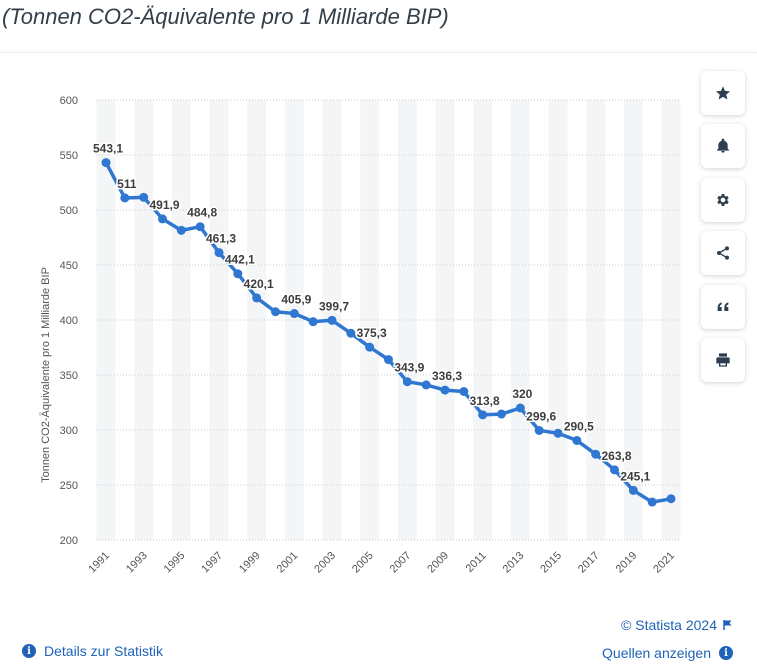 This screenshot has height=667, width=757. Describe the element at coordinates (69, 486) in the screenshot. I see `y-tick-label: 250` at that location.